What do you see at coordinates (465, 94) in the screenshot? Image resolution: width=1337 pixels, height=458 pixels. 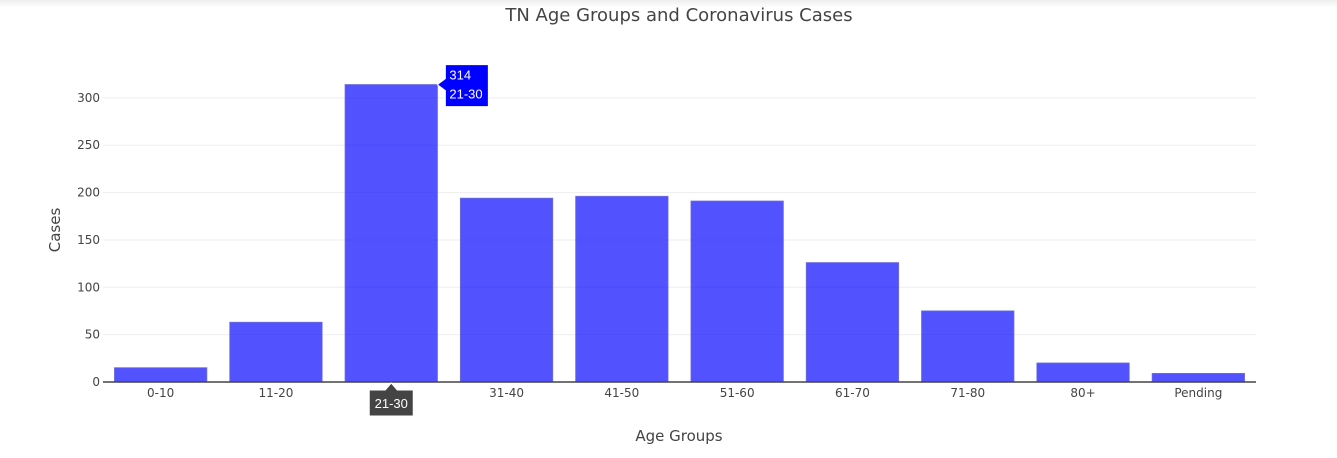 I see `hover-category: 21-30` at bounding box center [465, 94].